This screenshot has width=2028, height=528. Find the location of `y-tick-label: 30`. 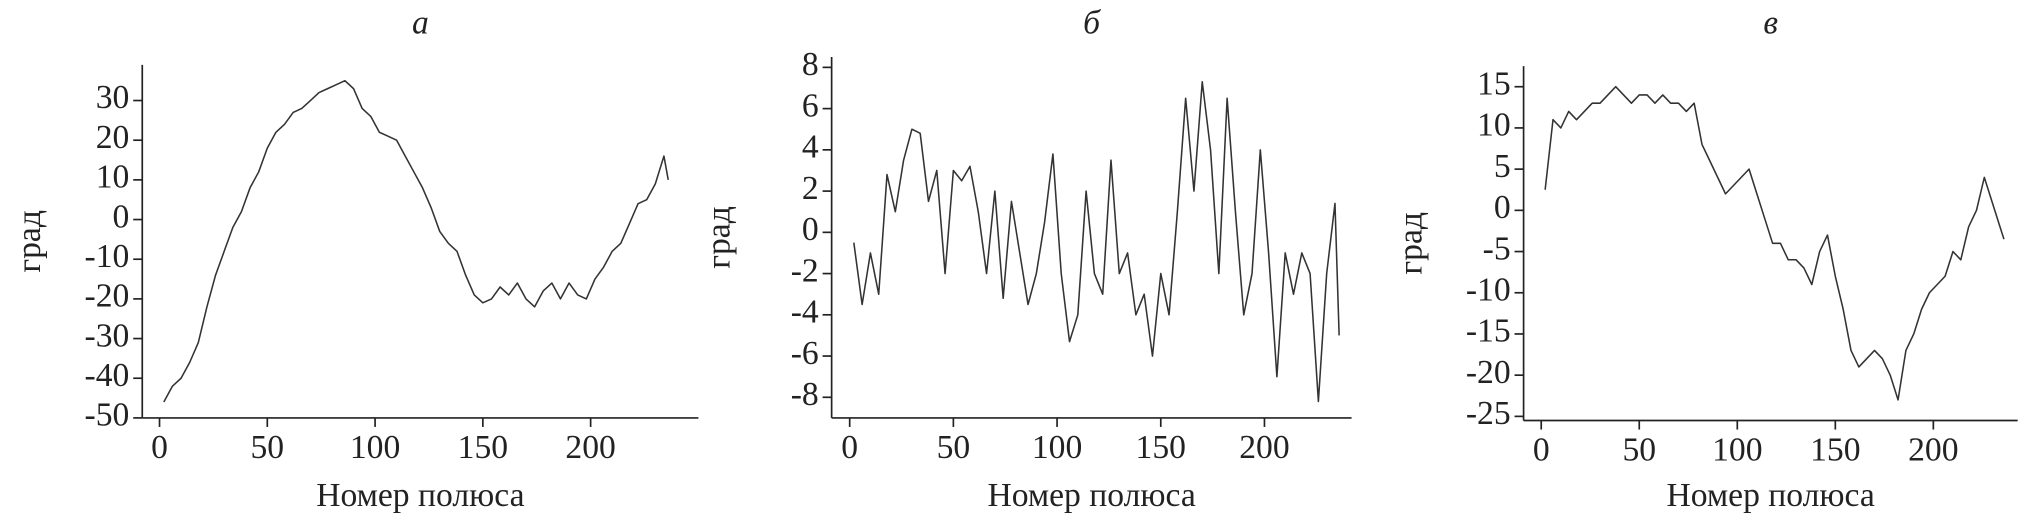

y-tick-label: 30 is located at coordinates (113, 97).